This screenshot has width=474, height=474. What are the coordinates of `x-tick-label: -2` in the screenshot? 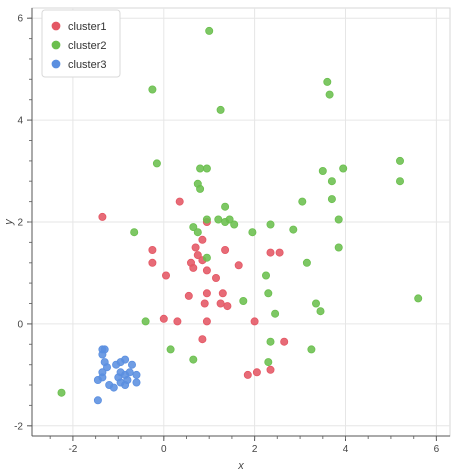 It's located at (72, 449).